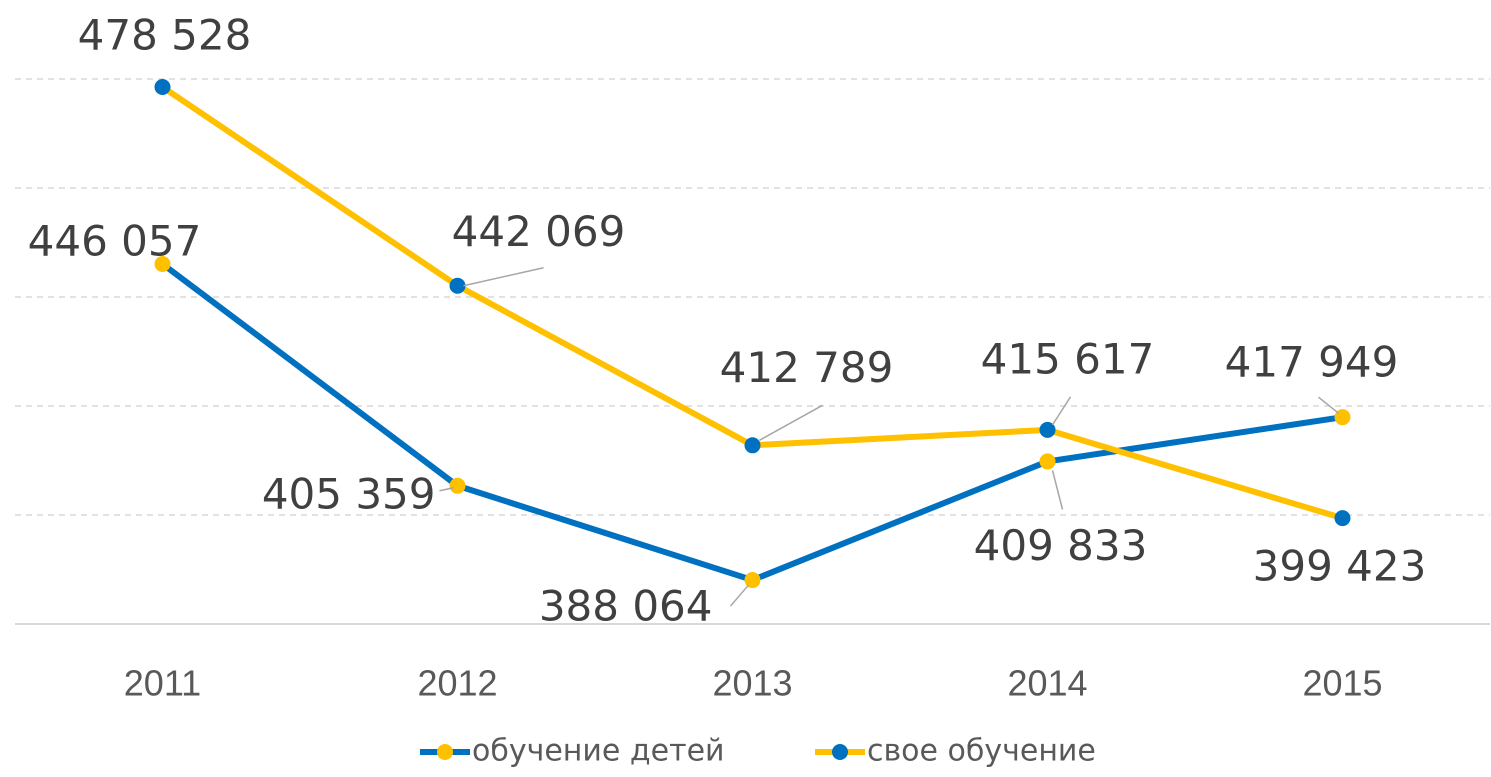 The height and width of the screenshot is (777, 1491). I want to click on data-label: 399 423, so click(1340, 566).